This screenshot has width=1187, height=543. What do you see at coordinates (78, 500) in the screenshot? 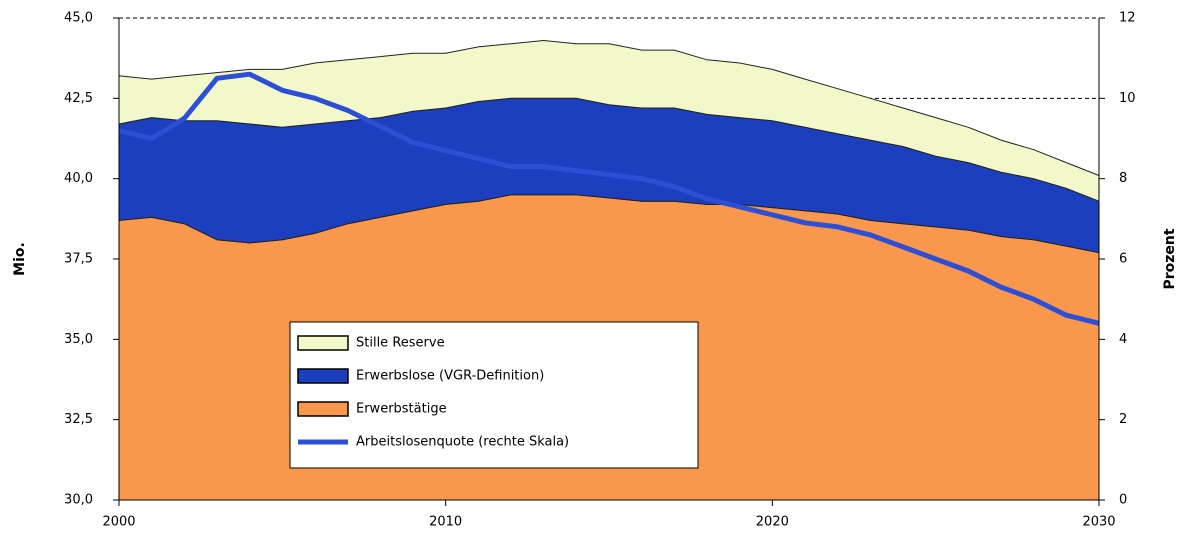
I see `y-tick-label: 30,0` at bounding box center [78, 500].